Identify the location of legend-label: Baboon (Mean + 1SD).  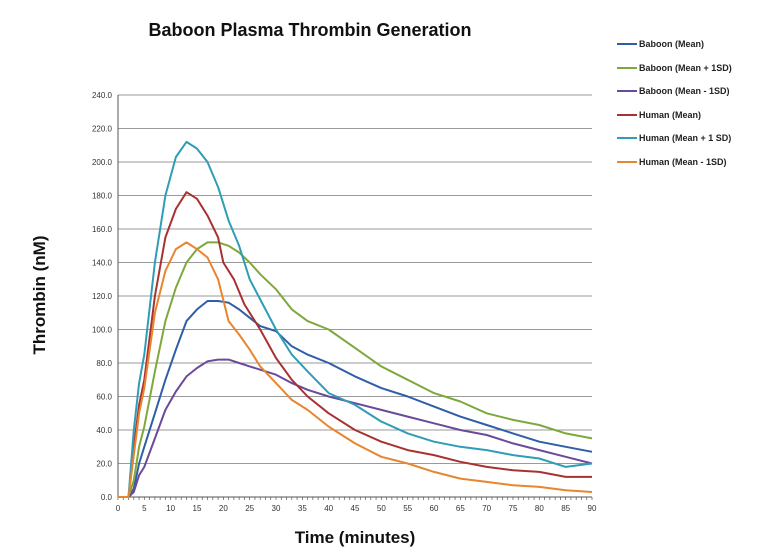
(685, 67).